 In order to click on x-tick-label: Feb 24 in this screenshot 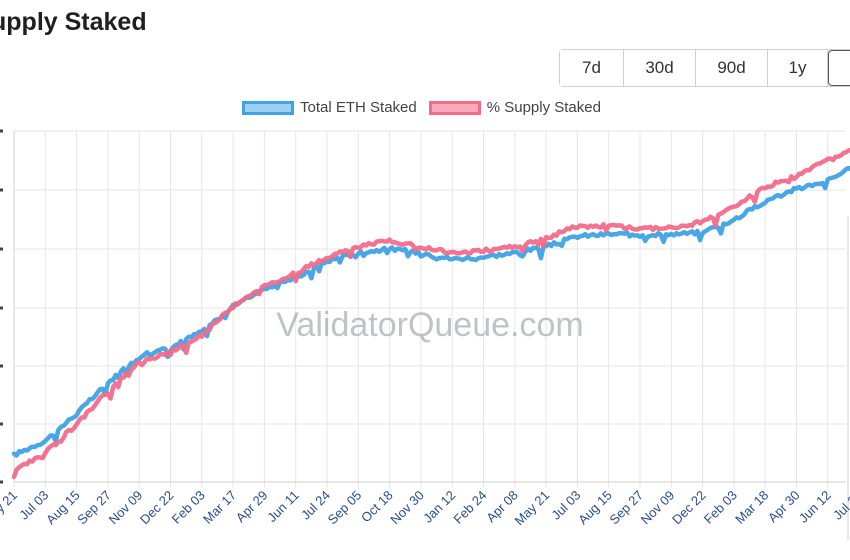, I will do `click(469, 507)`.